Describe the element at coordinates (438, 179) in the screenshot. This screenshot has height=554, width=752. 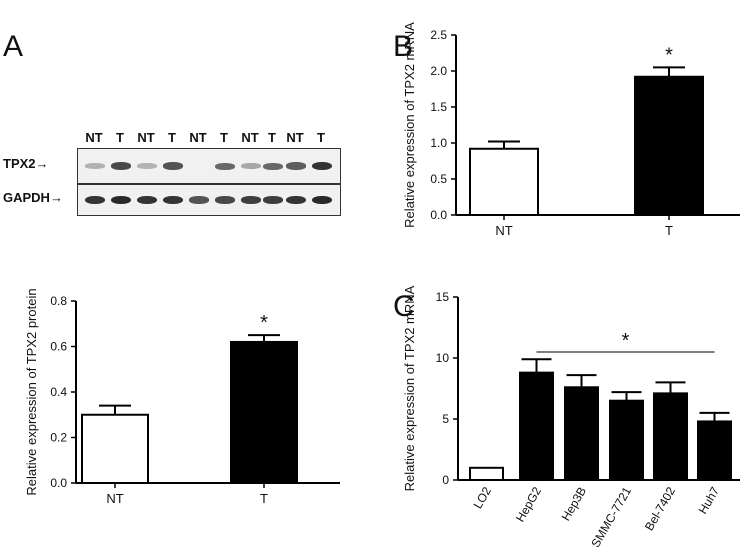
I see `y-tick-label: 0.5` at that location.